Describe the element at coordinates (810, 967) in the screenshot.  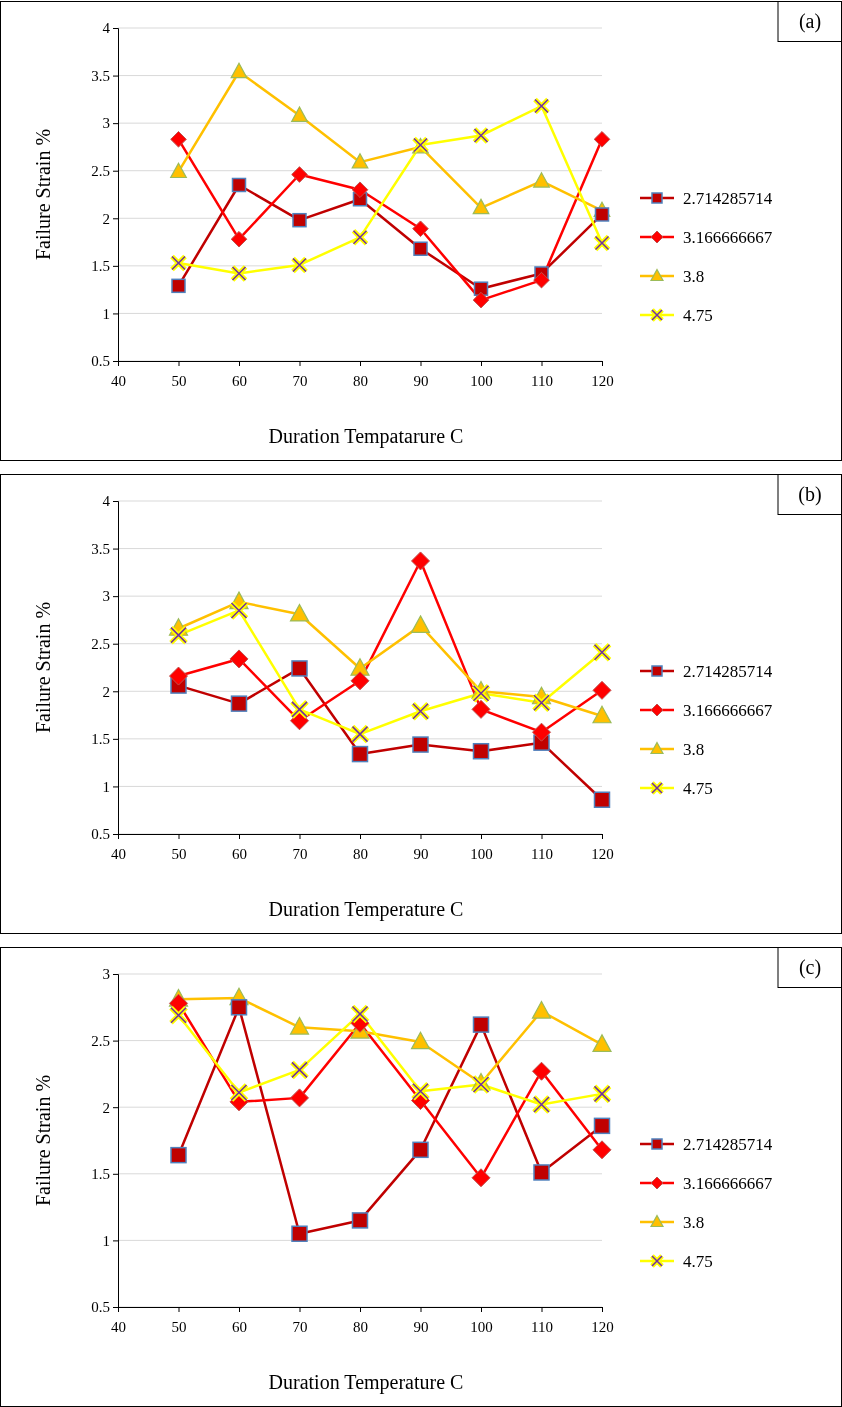
I see `text: (c)` at that location.